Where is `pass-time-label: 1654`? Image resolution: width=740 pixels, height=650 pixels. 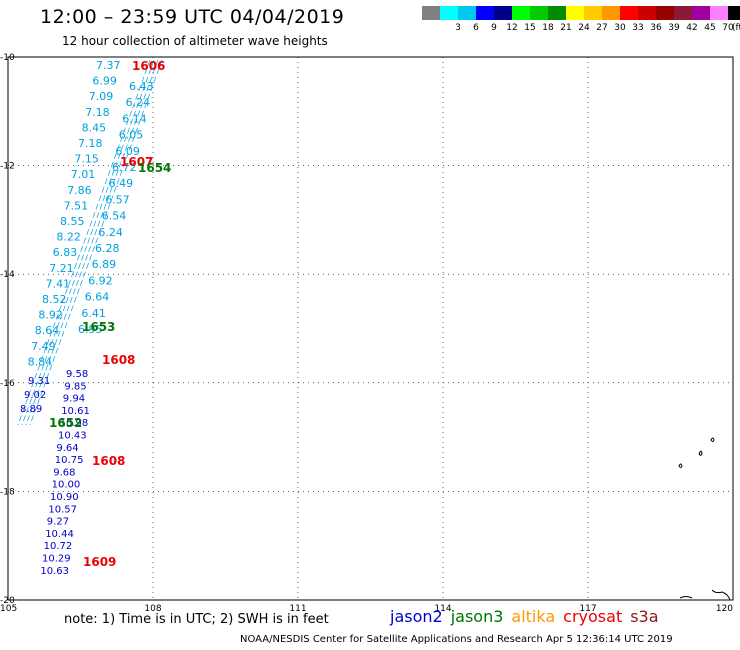
pass-time-label: 1654 is located at coordinates (154, 168).